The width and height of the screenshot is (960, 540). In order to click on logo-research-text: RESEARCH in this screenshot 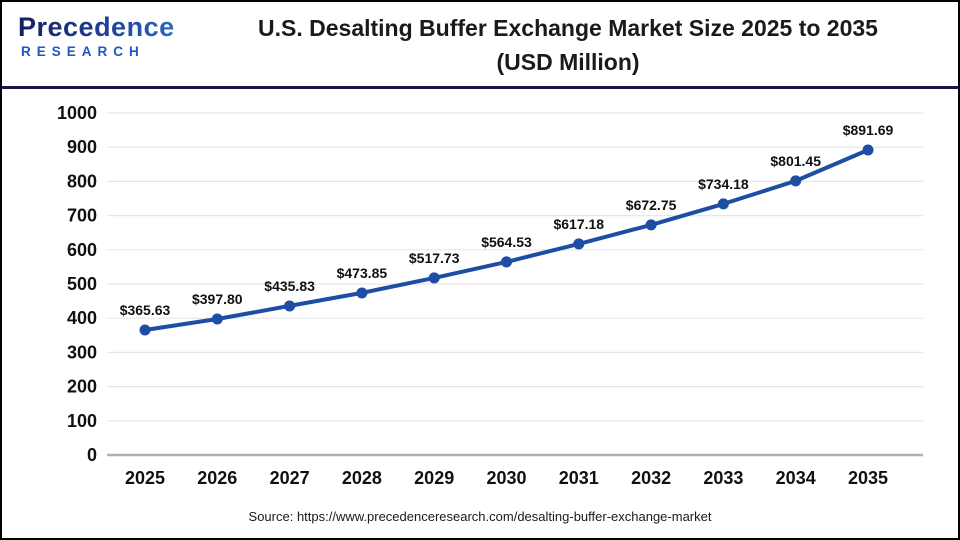, I will do `click(83, 51)`.